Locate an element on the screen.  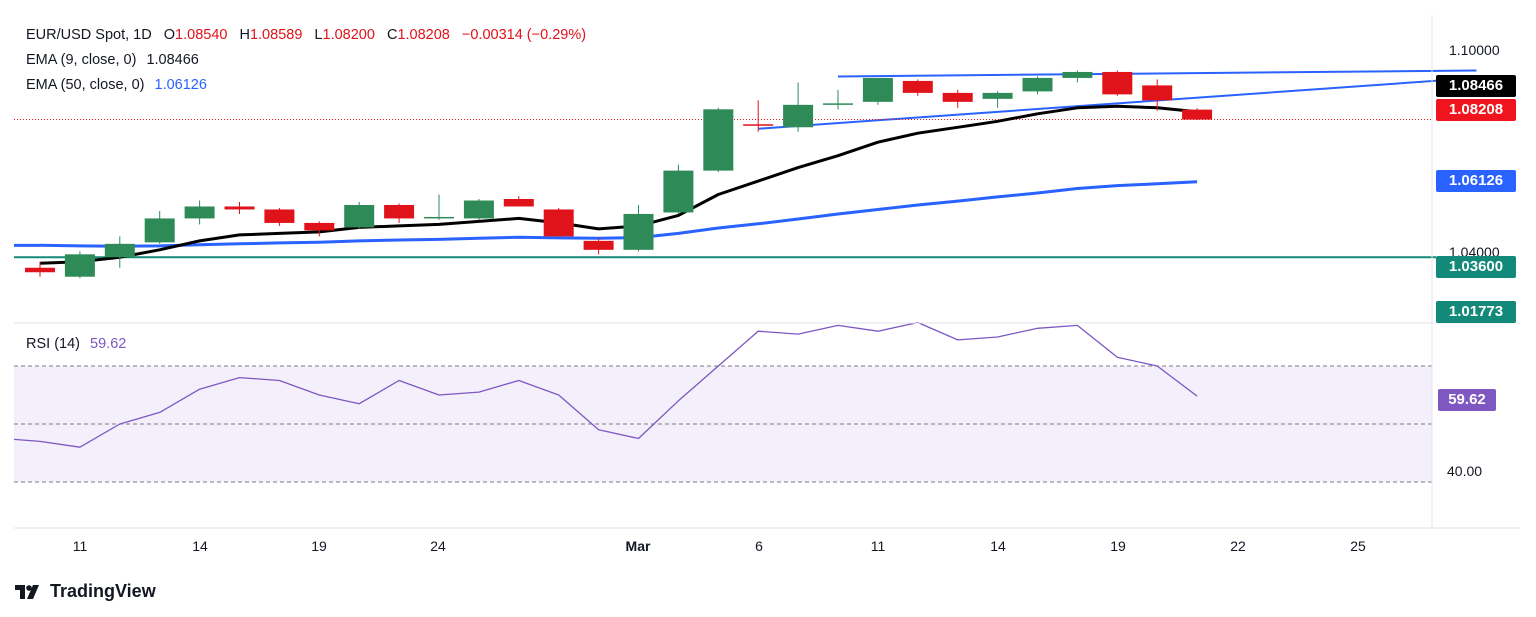
support2-price-tag: 1.01773 is located at coordinates (1476, 312).